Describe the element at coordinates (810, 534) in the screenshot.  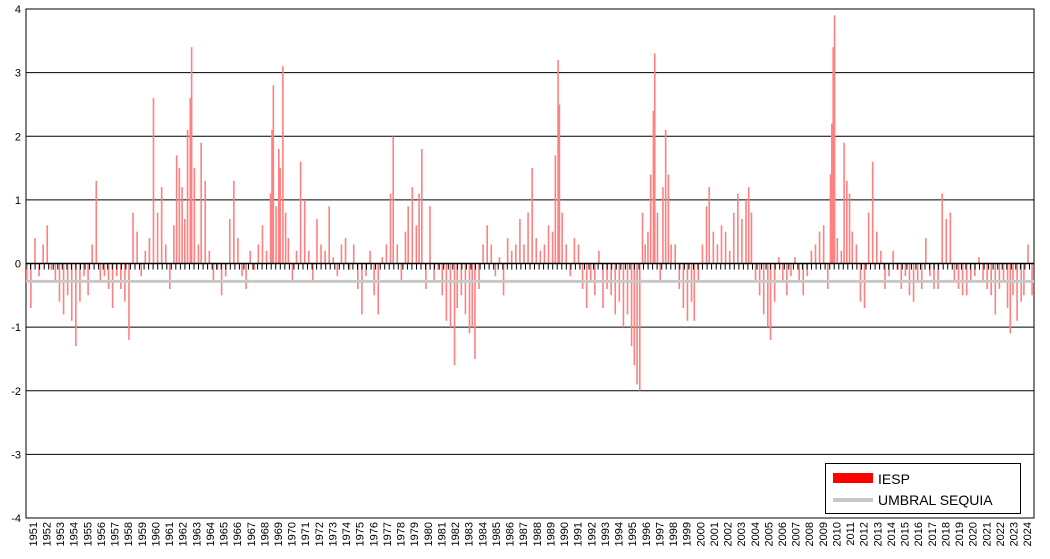
I see `x-tick-label: 2008` at that location.